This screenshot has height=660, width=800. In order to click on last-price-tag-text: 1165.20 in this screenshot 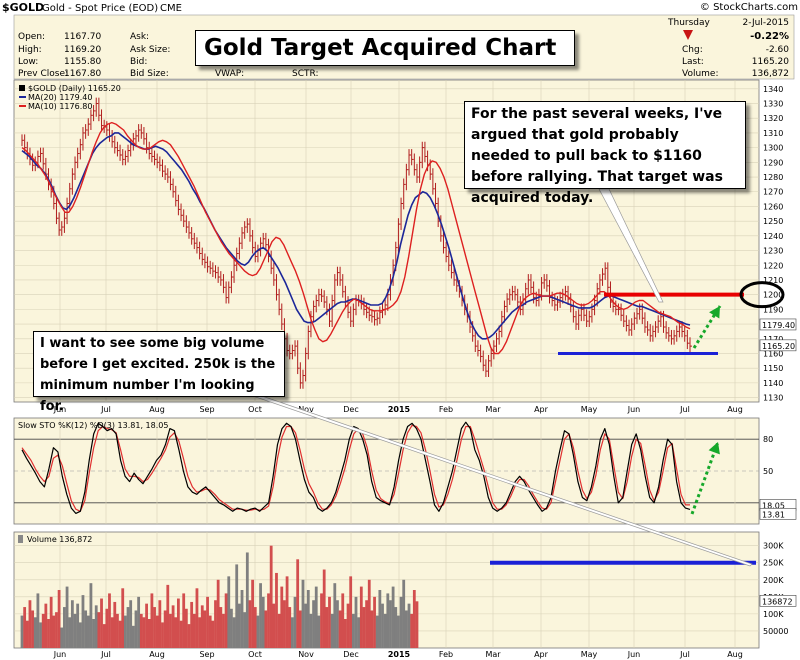, I will do `click(778, 346)`.